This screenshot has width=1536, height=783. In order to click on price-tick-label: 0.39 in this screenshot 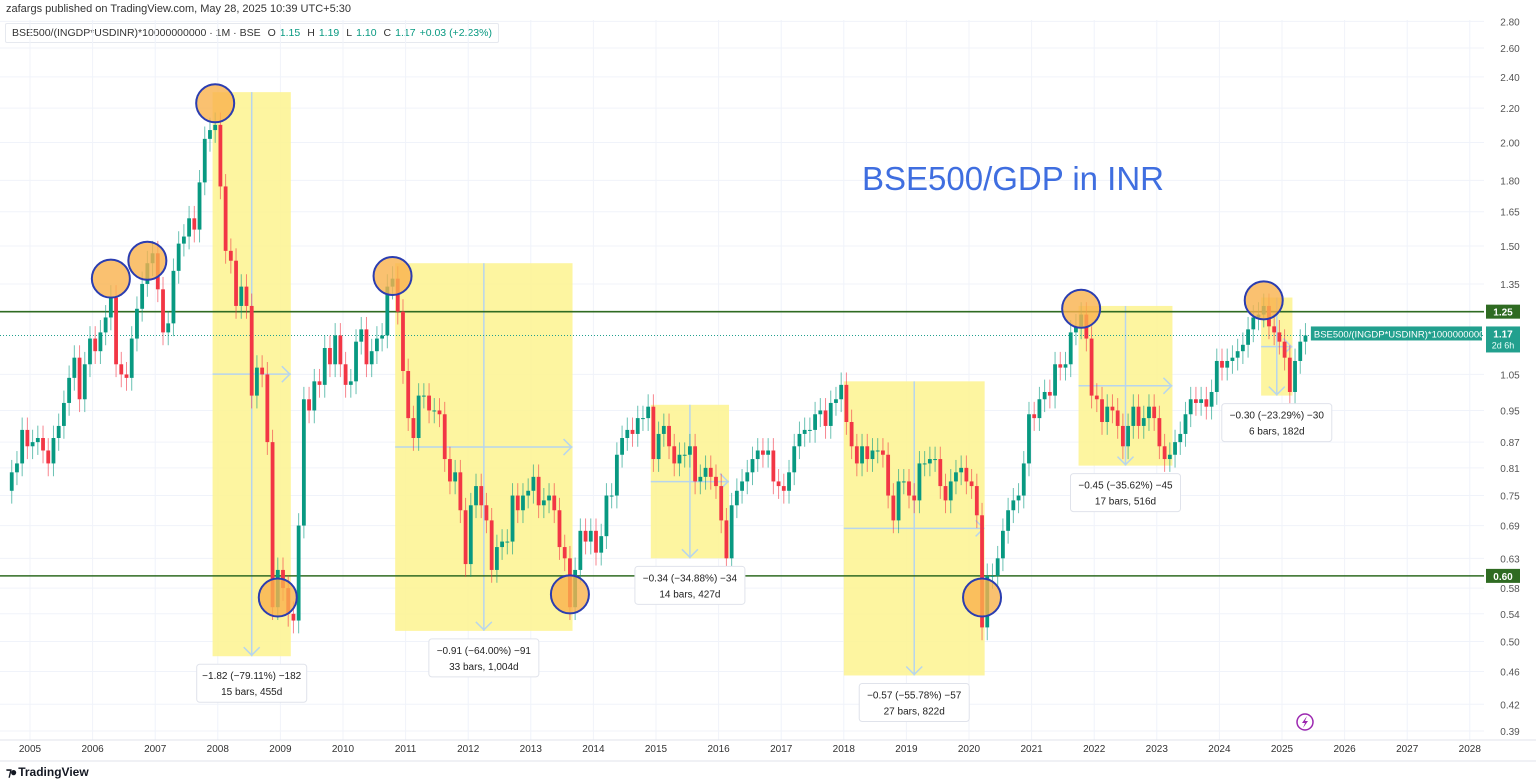, I will do `click(1510, 732)`.